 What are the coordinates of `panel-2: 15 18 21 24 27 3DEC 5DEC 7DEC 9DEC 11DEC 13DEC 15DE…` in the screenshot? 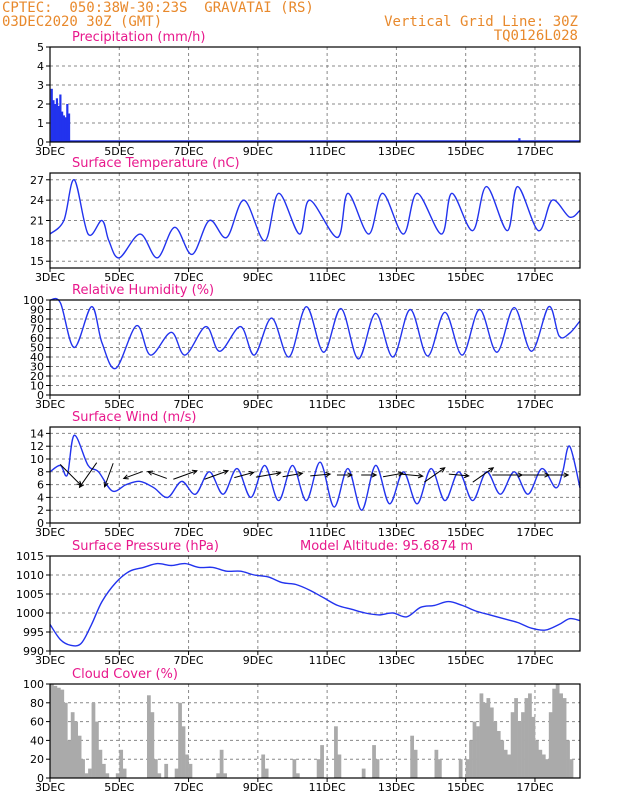 It's located at (305, 220).